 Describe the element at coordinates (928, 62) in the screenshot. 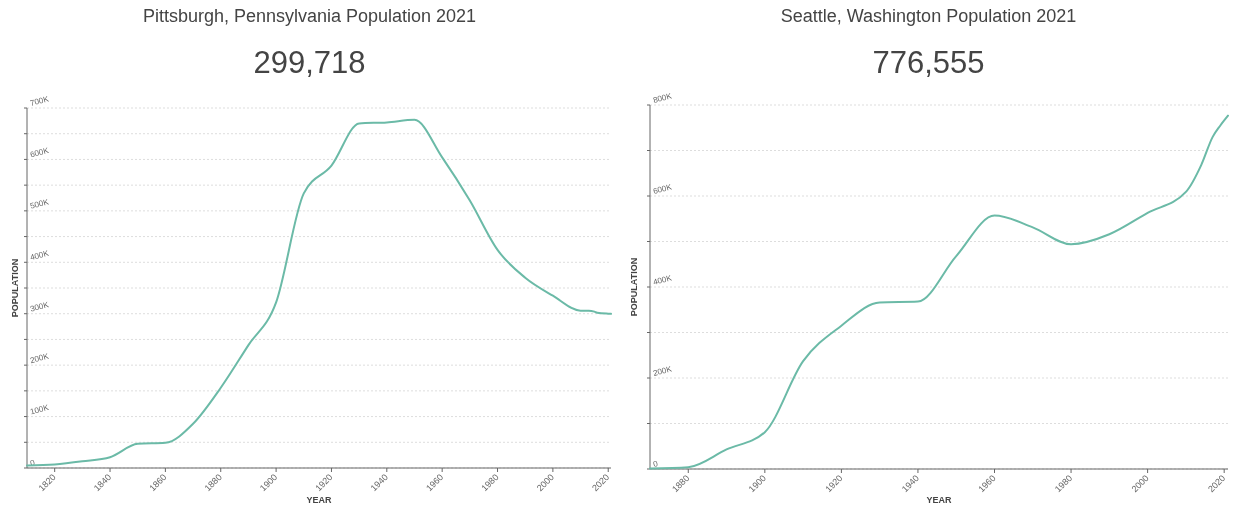

I see `chart-subtitle: 776,555` at that location.